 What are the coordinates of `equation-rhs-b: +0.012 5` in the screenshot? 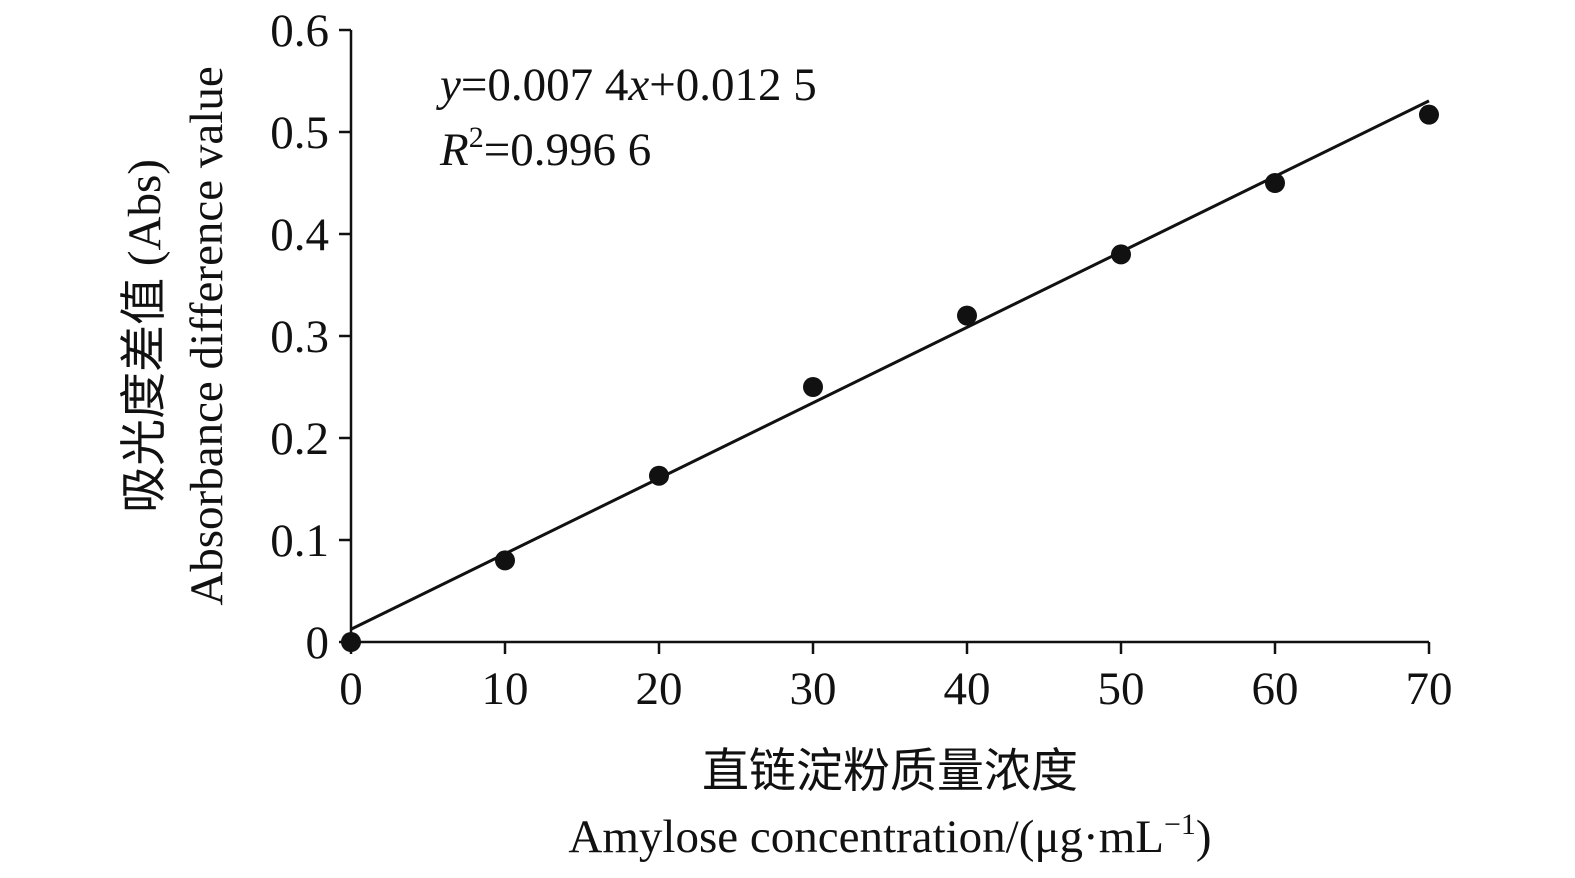 It's located at (733, 85).